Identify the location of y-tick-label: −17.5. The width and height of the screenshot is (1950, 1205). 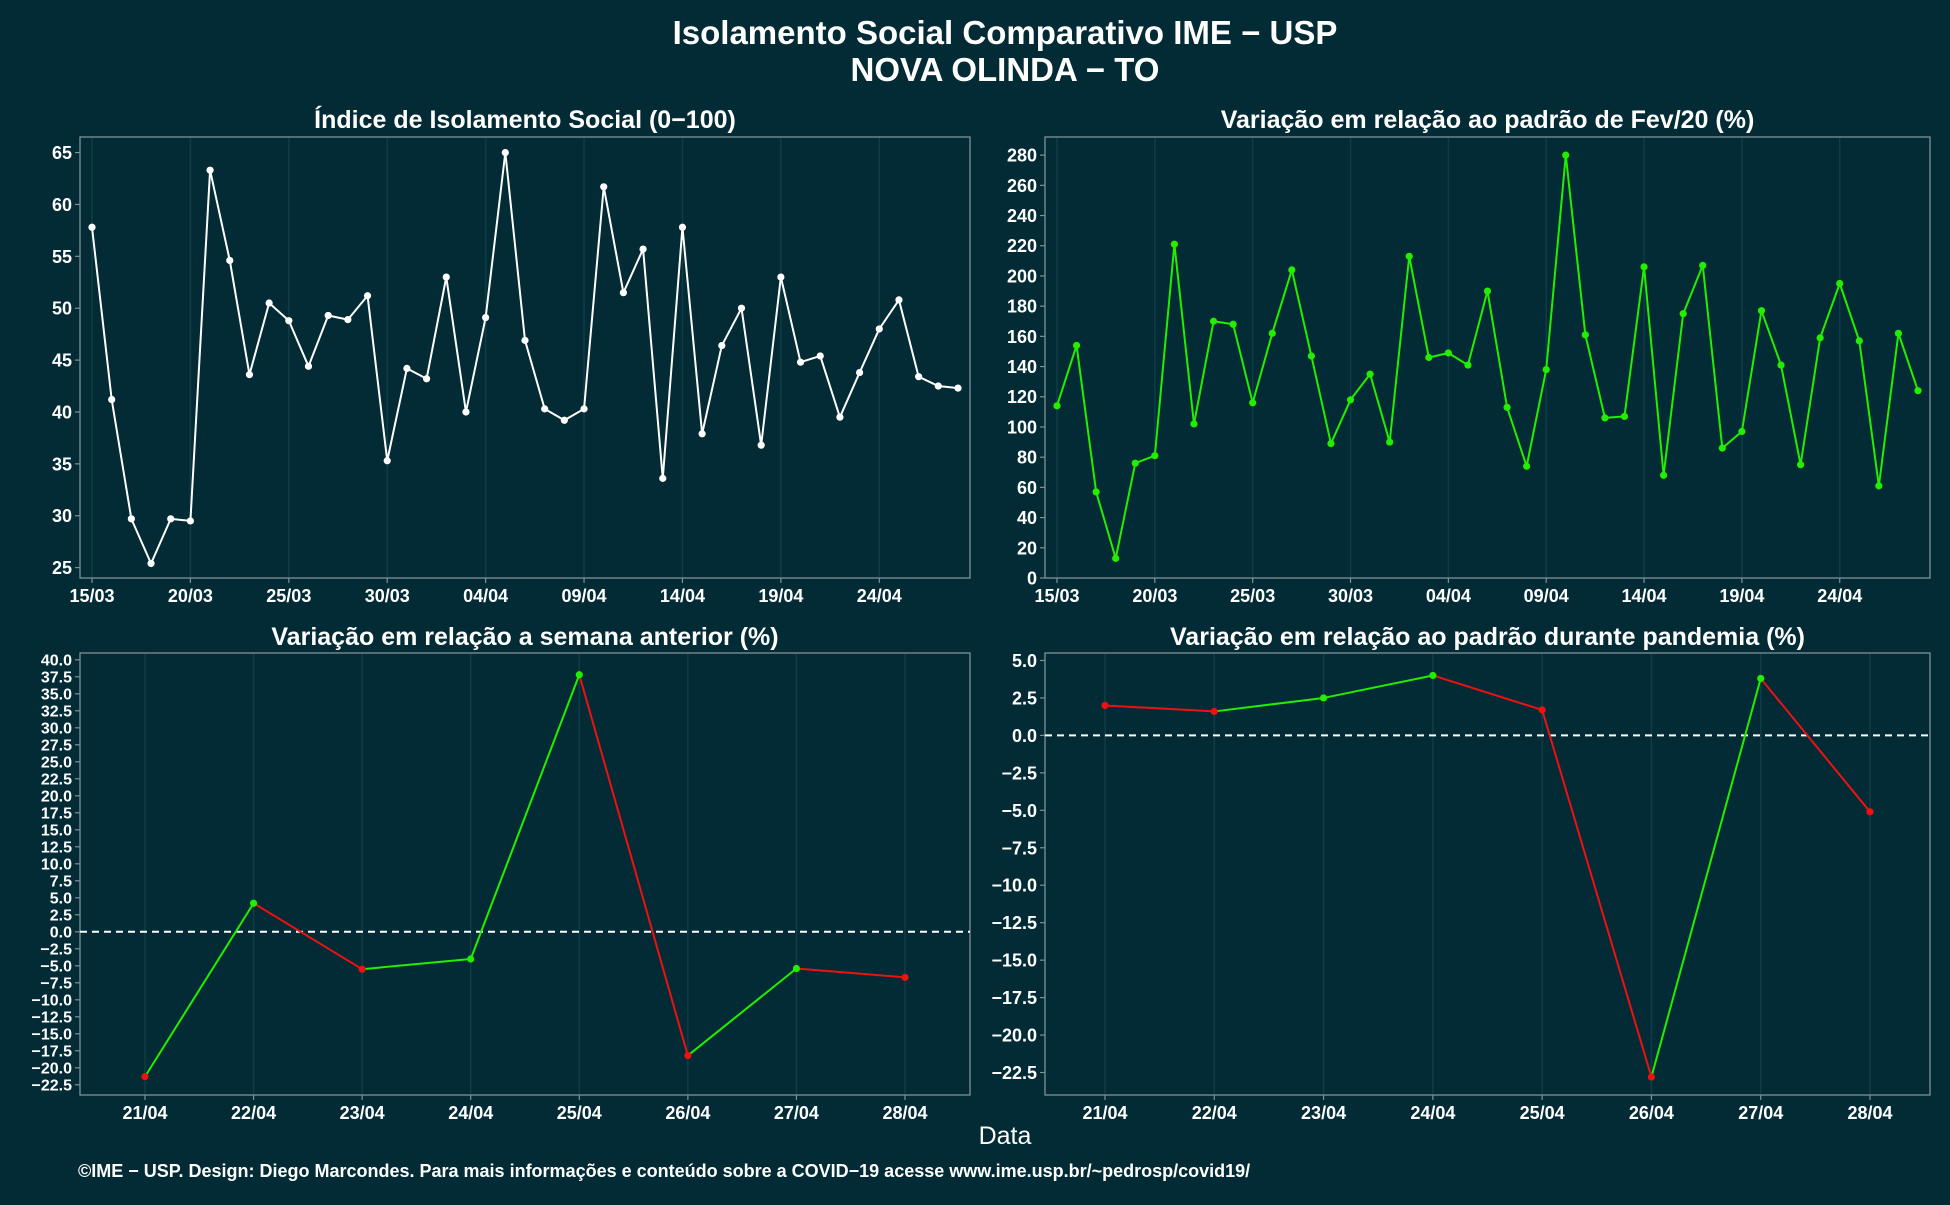
(1014, 998).